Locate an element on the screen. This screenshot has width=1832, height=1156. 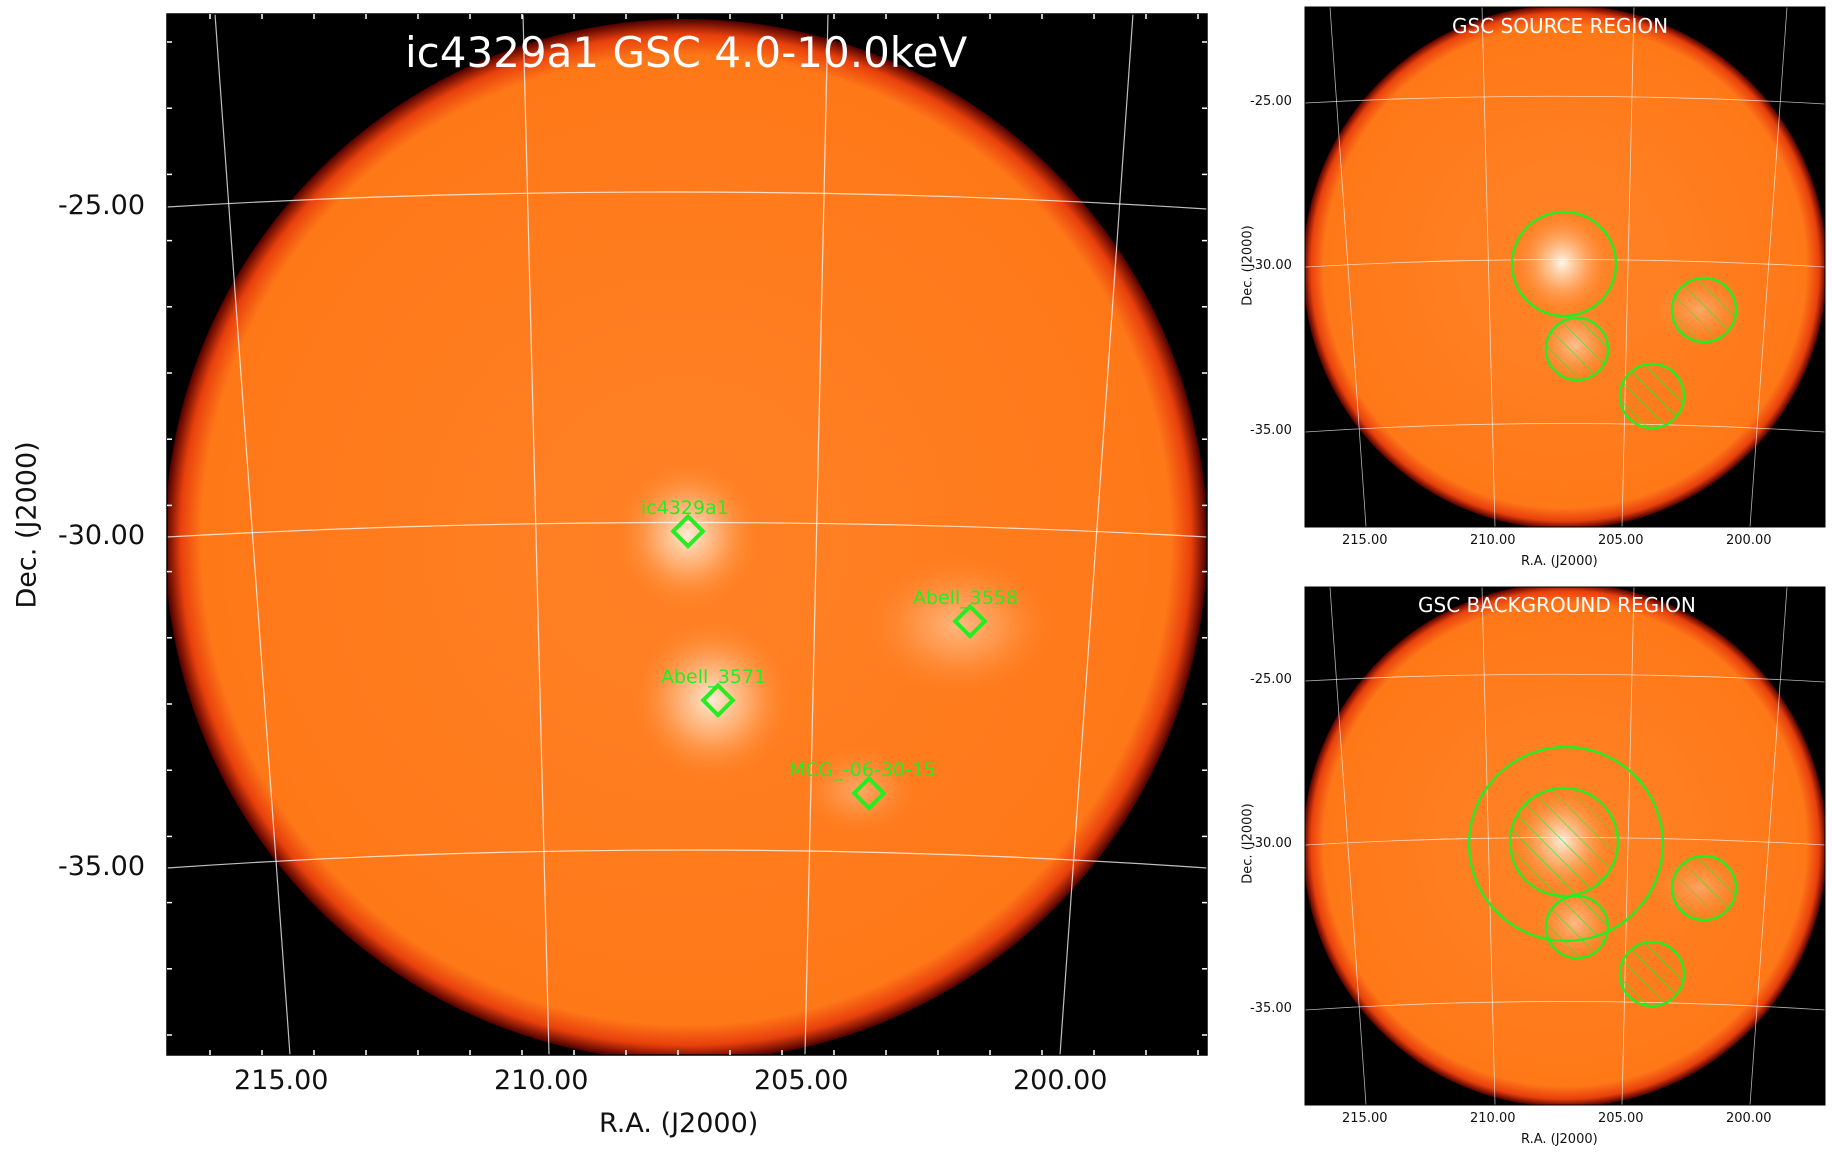
source-extraction-circle is located at coordinates (1564, 264).